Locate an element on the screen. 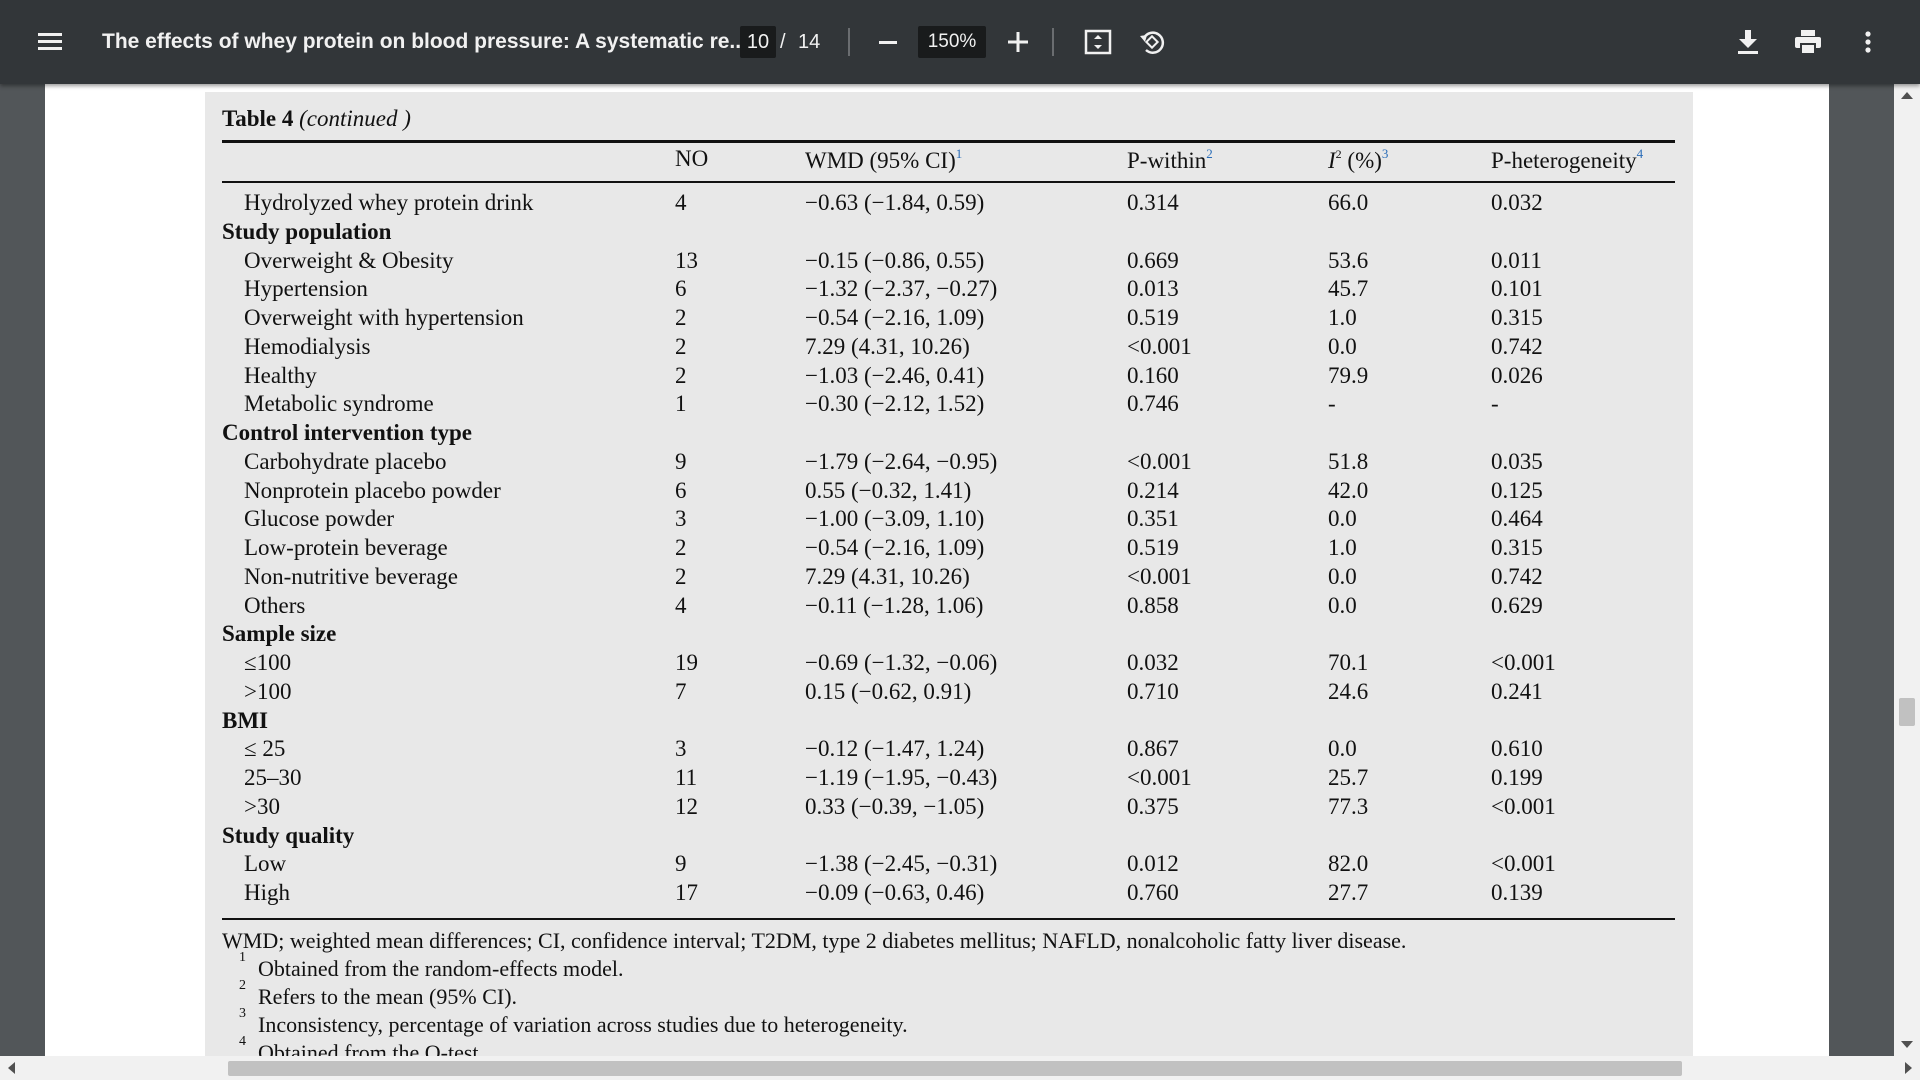 The width and height of the screenshot is (1920, 1080). cell-p-heterogeneity: 0.032 is located at coordinates (1517, 202).